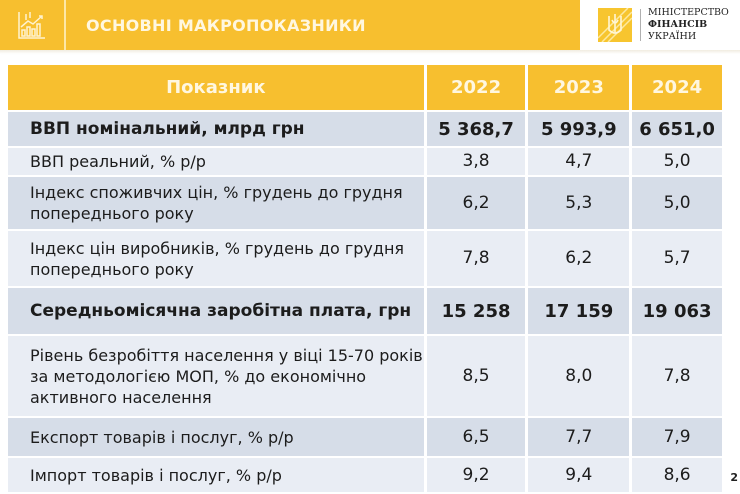  What do you see at coordinates (615, 25) in the screenshot?
I see `trident-emblem-icon` at bounding box center [615, 25].